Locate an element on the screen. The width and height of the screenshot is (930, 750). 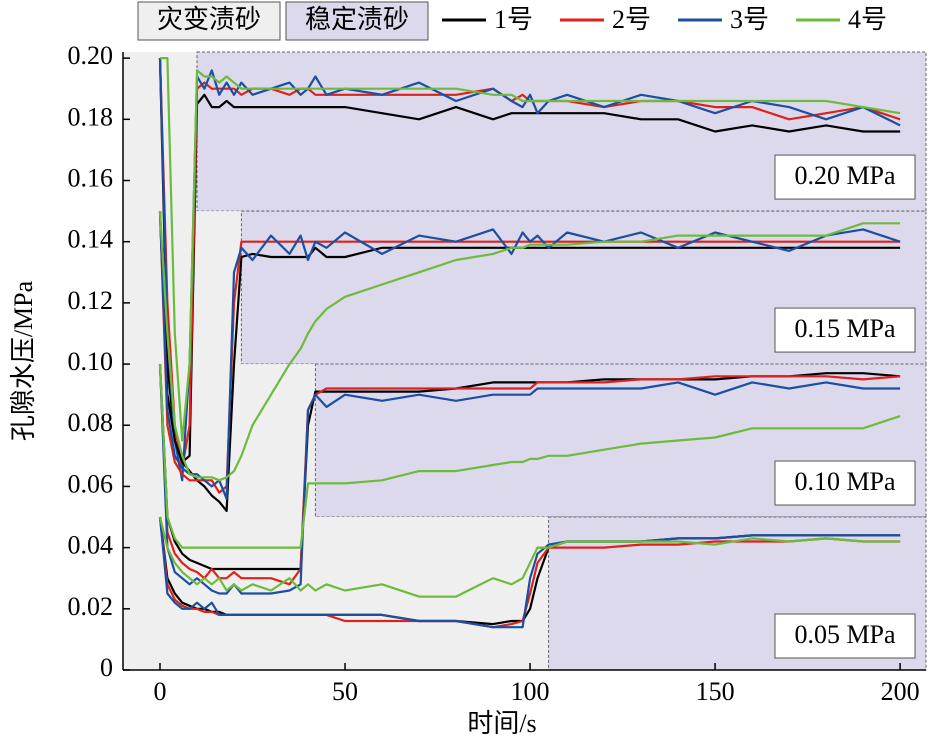
x-tick-label: 50 is located at coordinates (345, 691).